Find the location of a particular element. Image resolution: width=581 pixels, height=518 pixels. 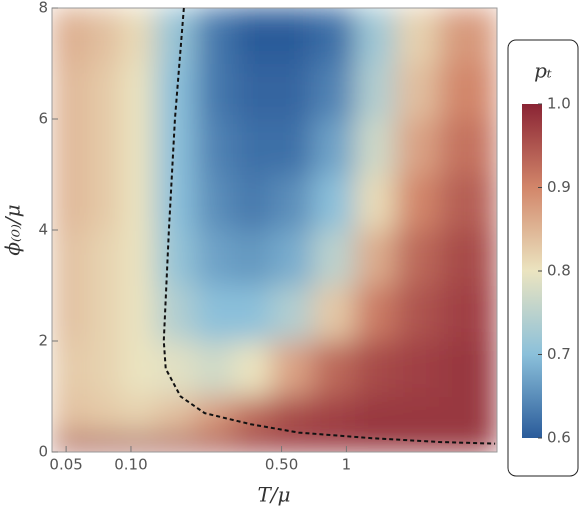

colorbar-title: pₜ is located at coordinates (543, 71).